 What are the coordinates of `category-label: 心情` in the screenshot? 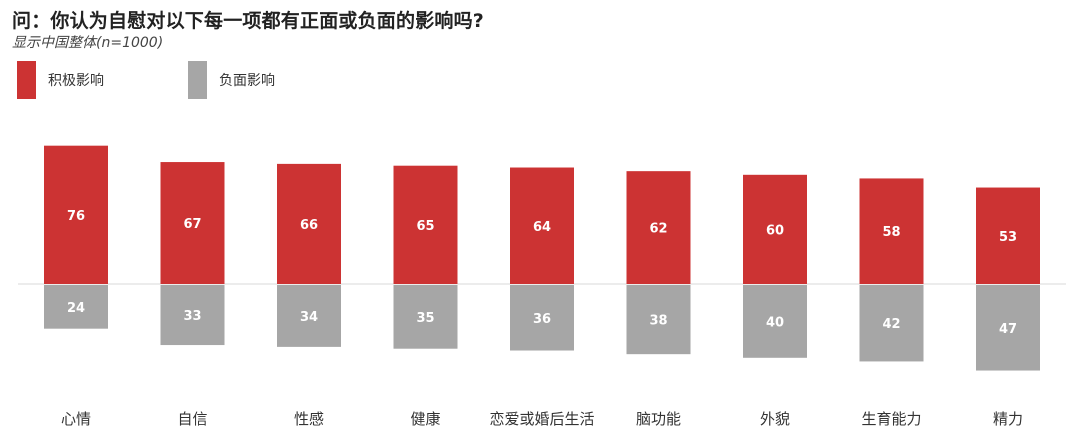 It's located at (76, 419).